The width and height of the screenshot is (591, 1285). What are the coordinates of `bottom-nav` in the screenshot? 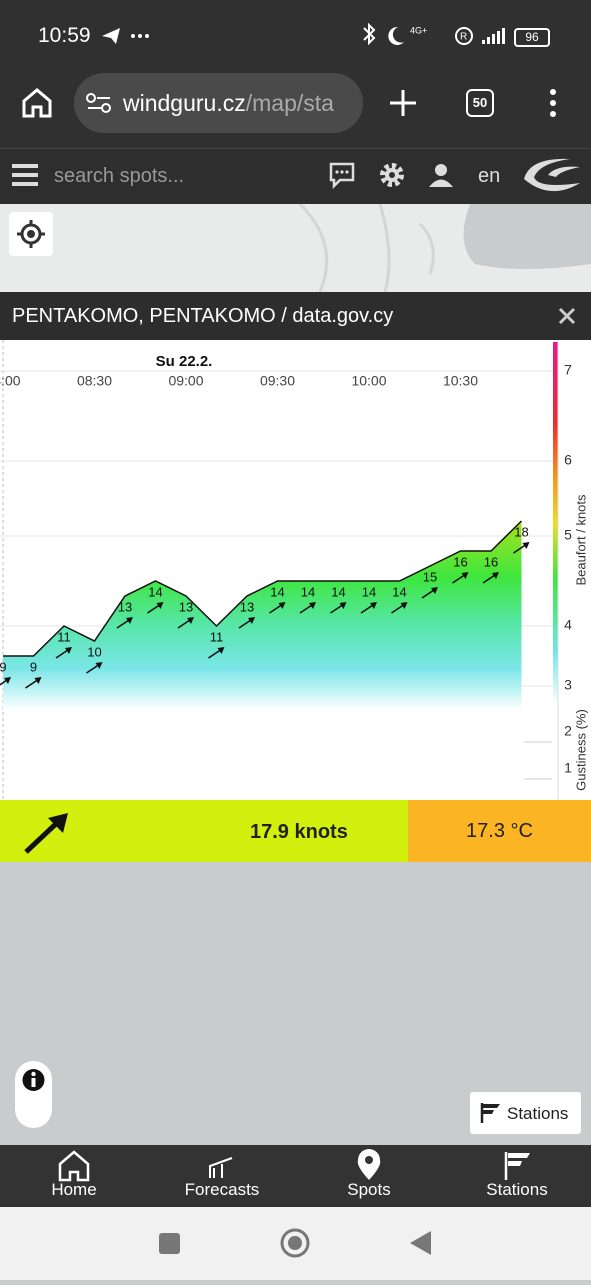 It's located at (295, 1176).